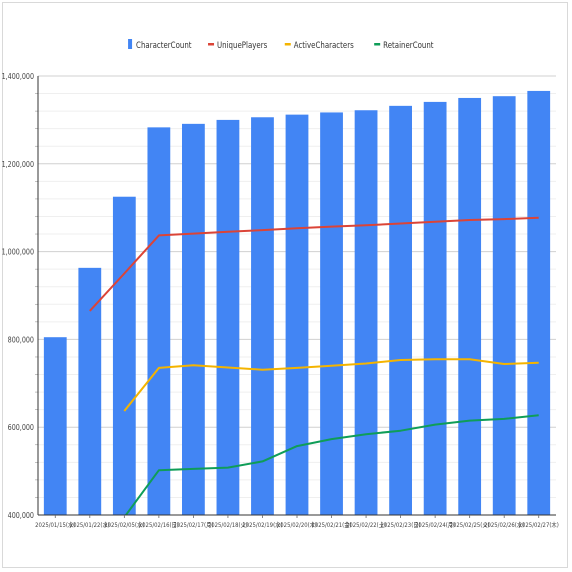 This screenshot has height=572, width=572. What do you see at coordinates (21, 428) in the screenshot?
I see `y-tick-label: 600,000` at bounding box center [21, 428].